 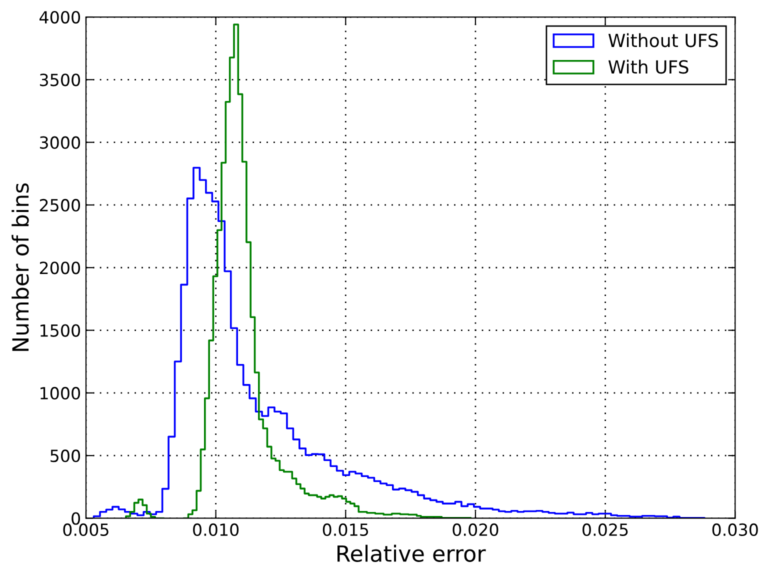 What do you see at coordinates (60, 330) in the screenshot?
I see `y-tick-label: 1500` at bounding box center [60, 330].